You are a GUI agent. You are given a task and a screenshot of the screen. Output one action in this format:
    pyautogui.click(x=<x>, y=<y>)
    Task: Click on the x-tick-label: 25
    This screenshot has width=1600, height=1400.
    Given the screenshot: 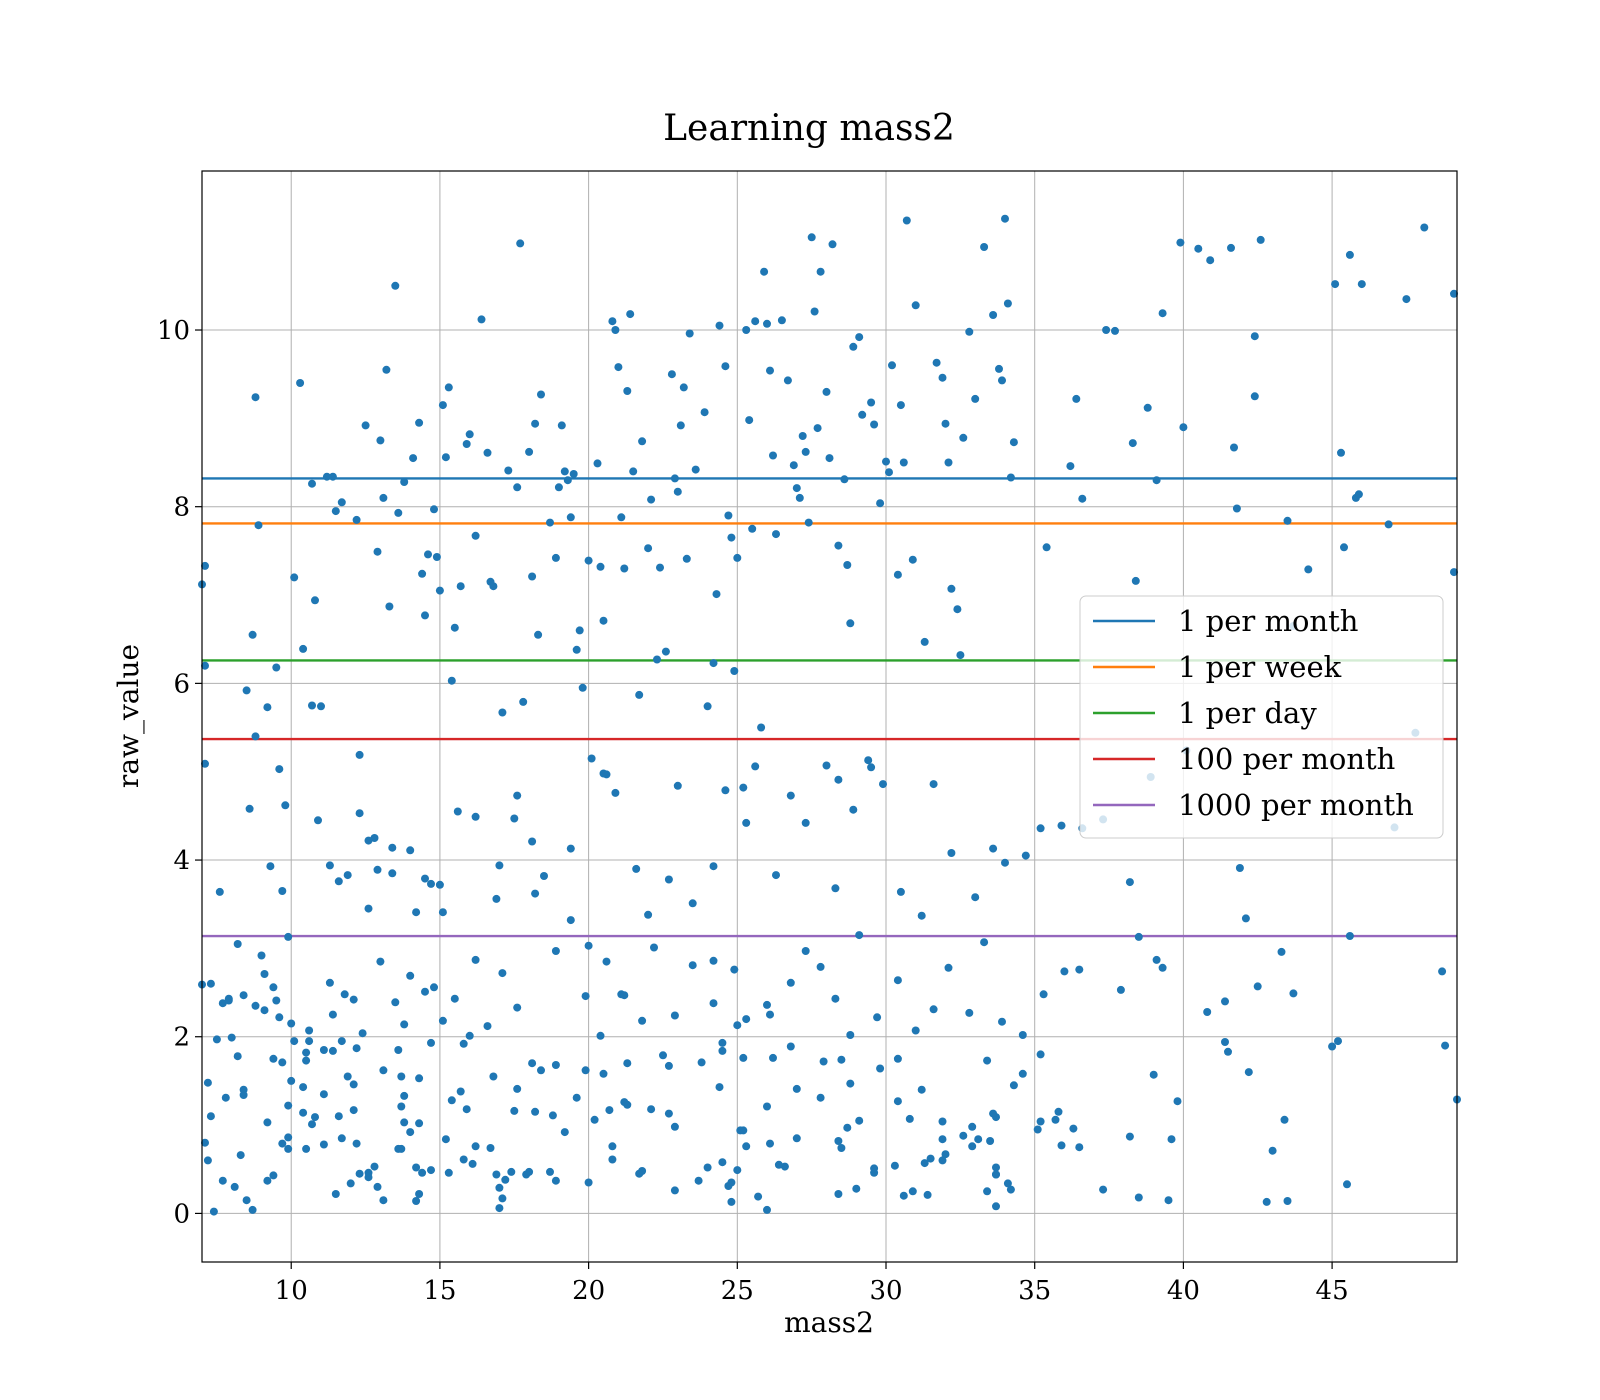 What is the action you would take?
    pyautogui.click(x=737, y=1291)
    